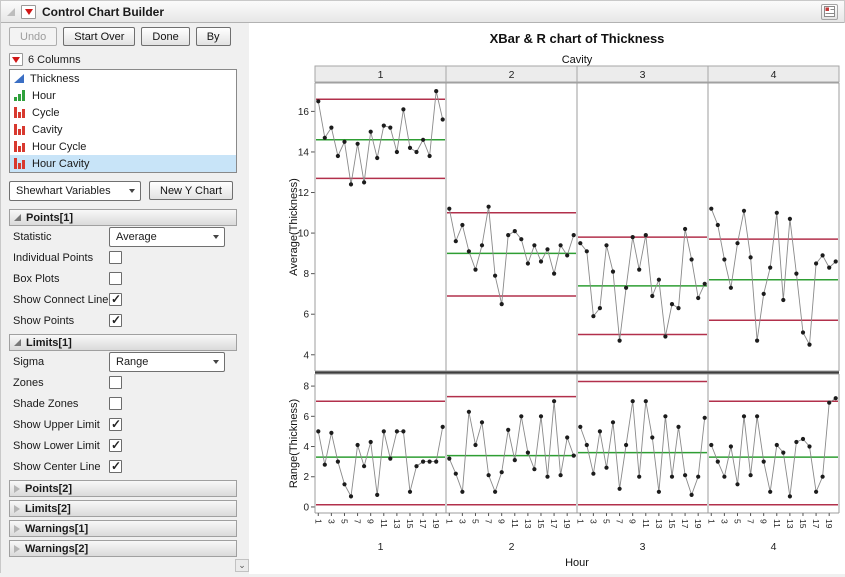 This screenshot has width=845, height=577. What do you see at coordinates (123, 488) in the screenshot?
I see `points2-header: Points[2]` at bounding box center [123, 488].